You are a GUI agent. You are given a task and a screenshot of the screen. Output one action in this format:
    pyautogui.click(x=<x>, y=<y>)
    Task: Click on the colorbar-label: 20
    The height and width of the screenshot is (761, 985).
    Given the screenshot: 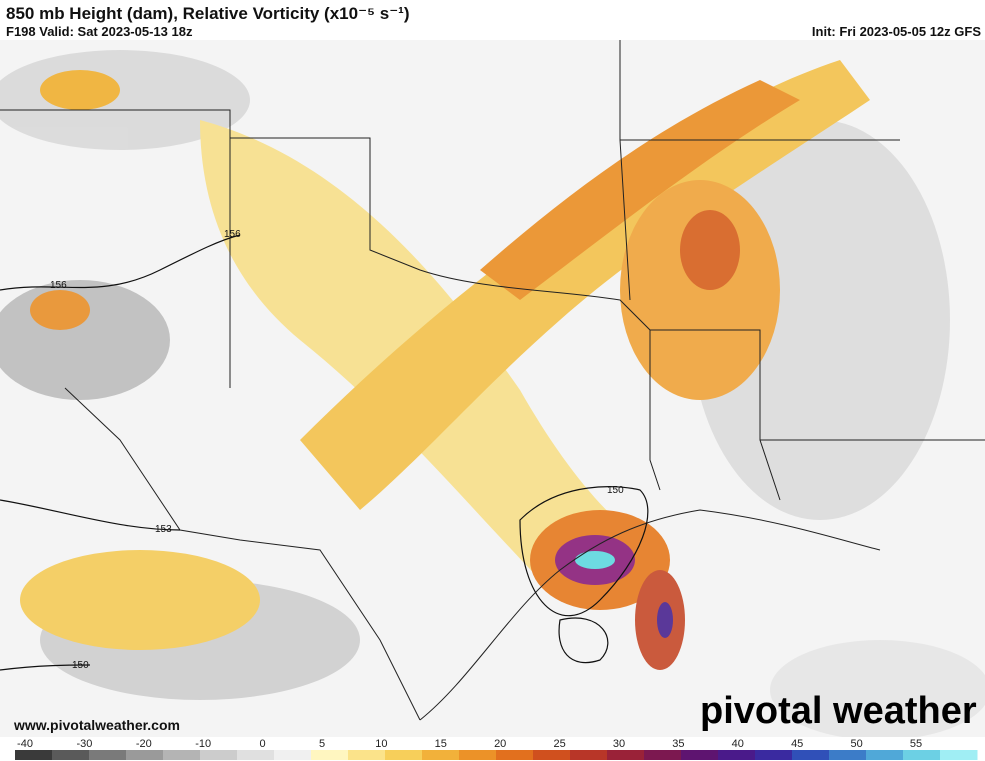 What is the action you would take?
    pyautogui.click(x=500, y=744)
    